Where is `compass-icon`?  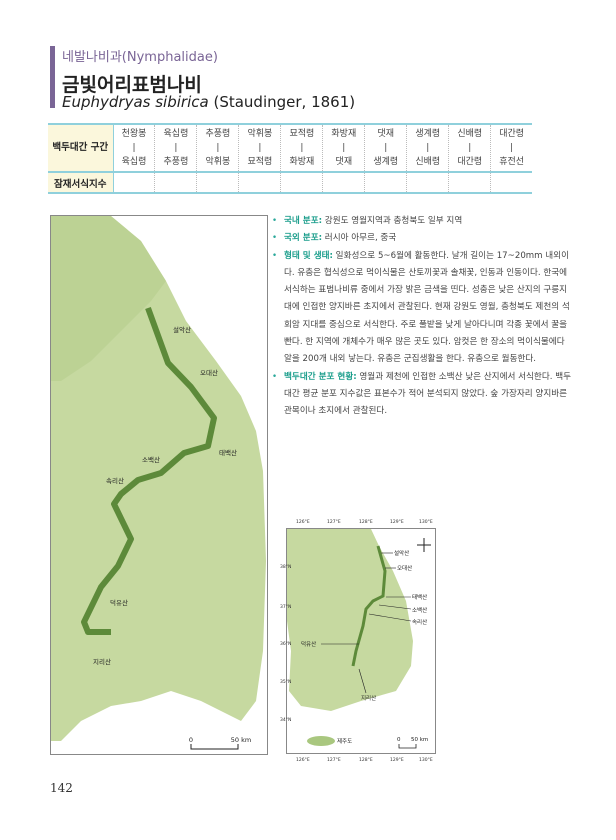 compass-icon is located at coordinates (424, 545).